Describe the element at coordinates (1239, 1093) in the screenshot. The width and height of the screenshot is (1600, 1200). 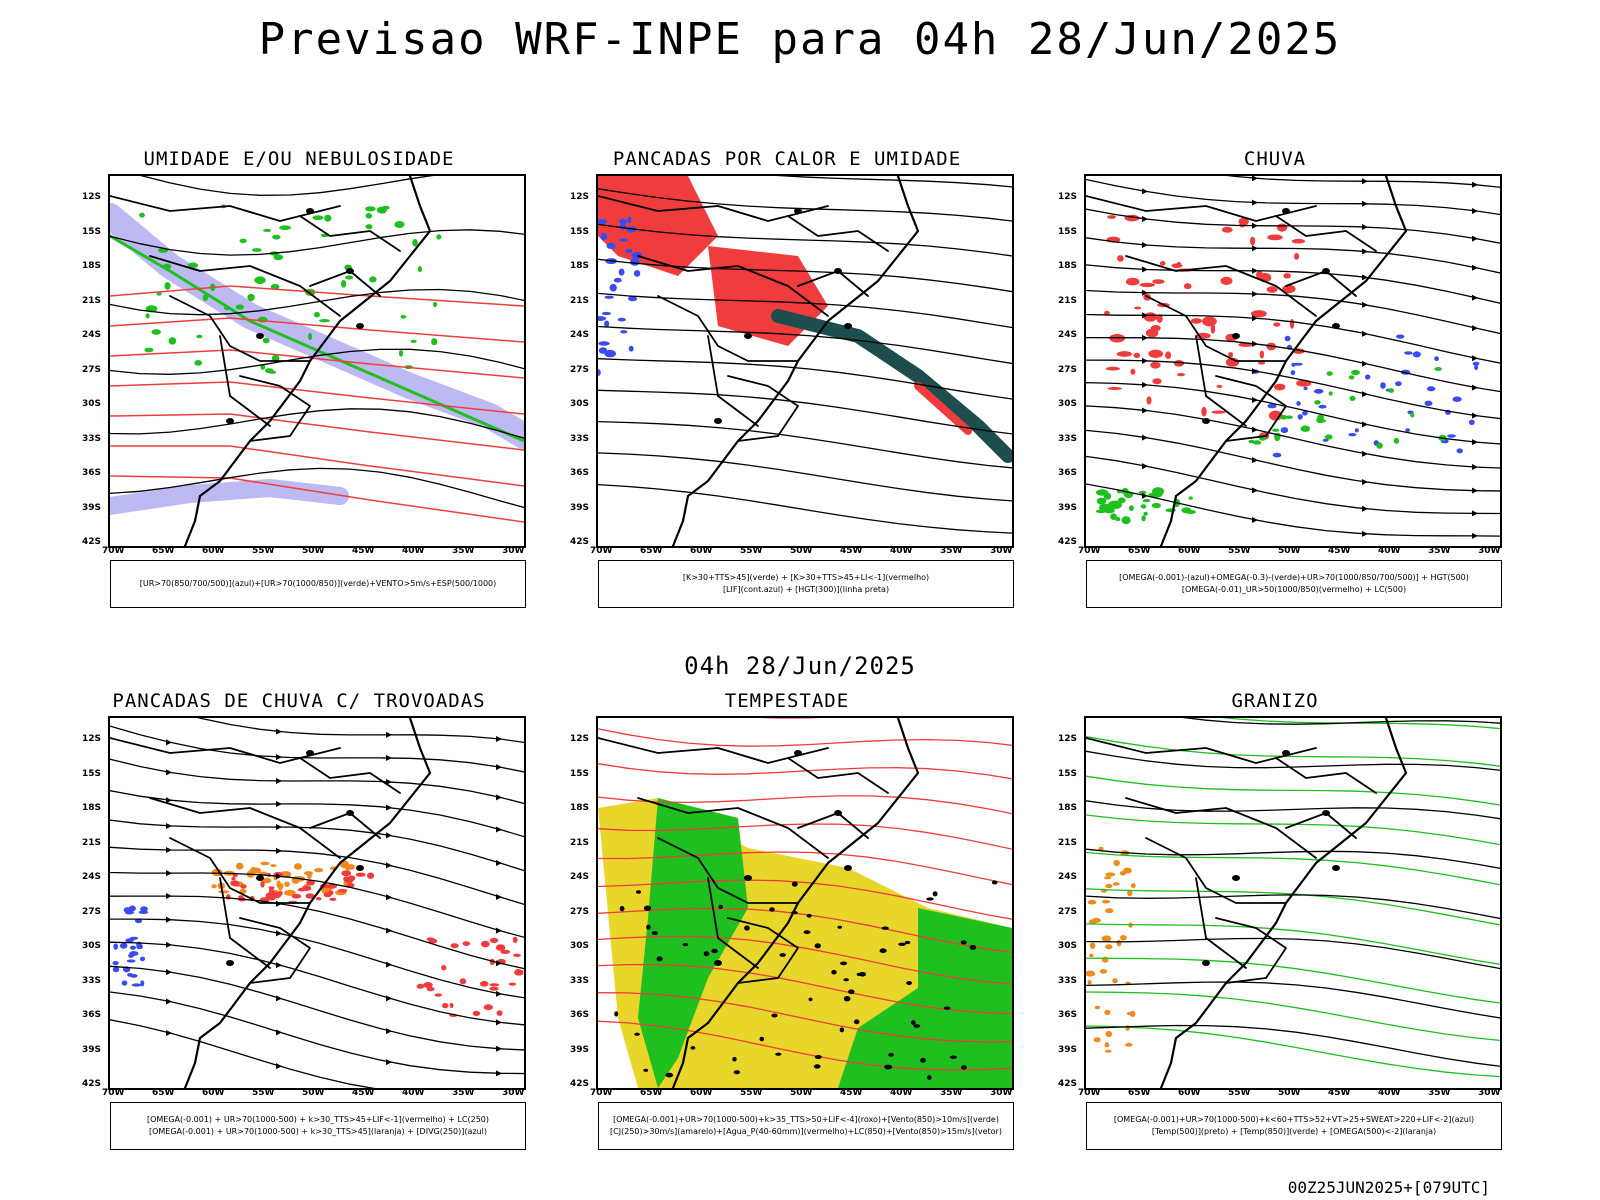
I see `longitude-tick-label: 55W` at that location.